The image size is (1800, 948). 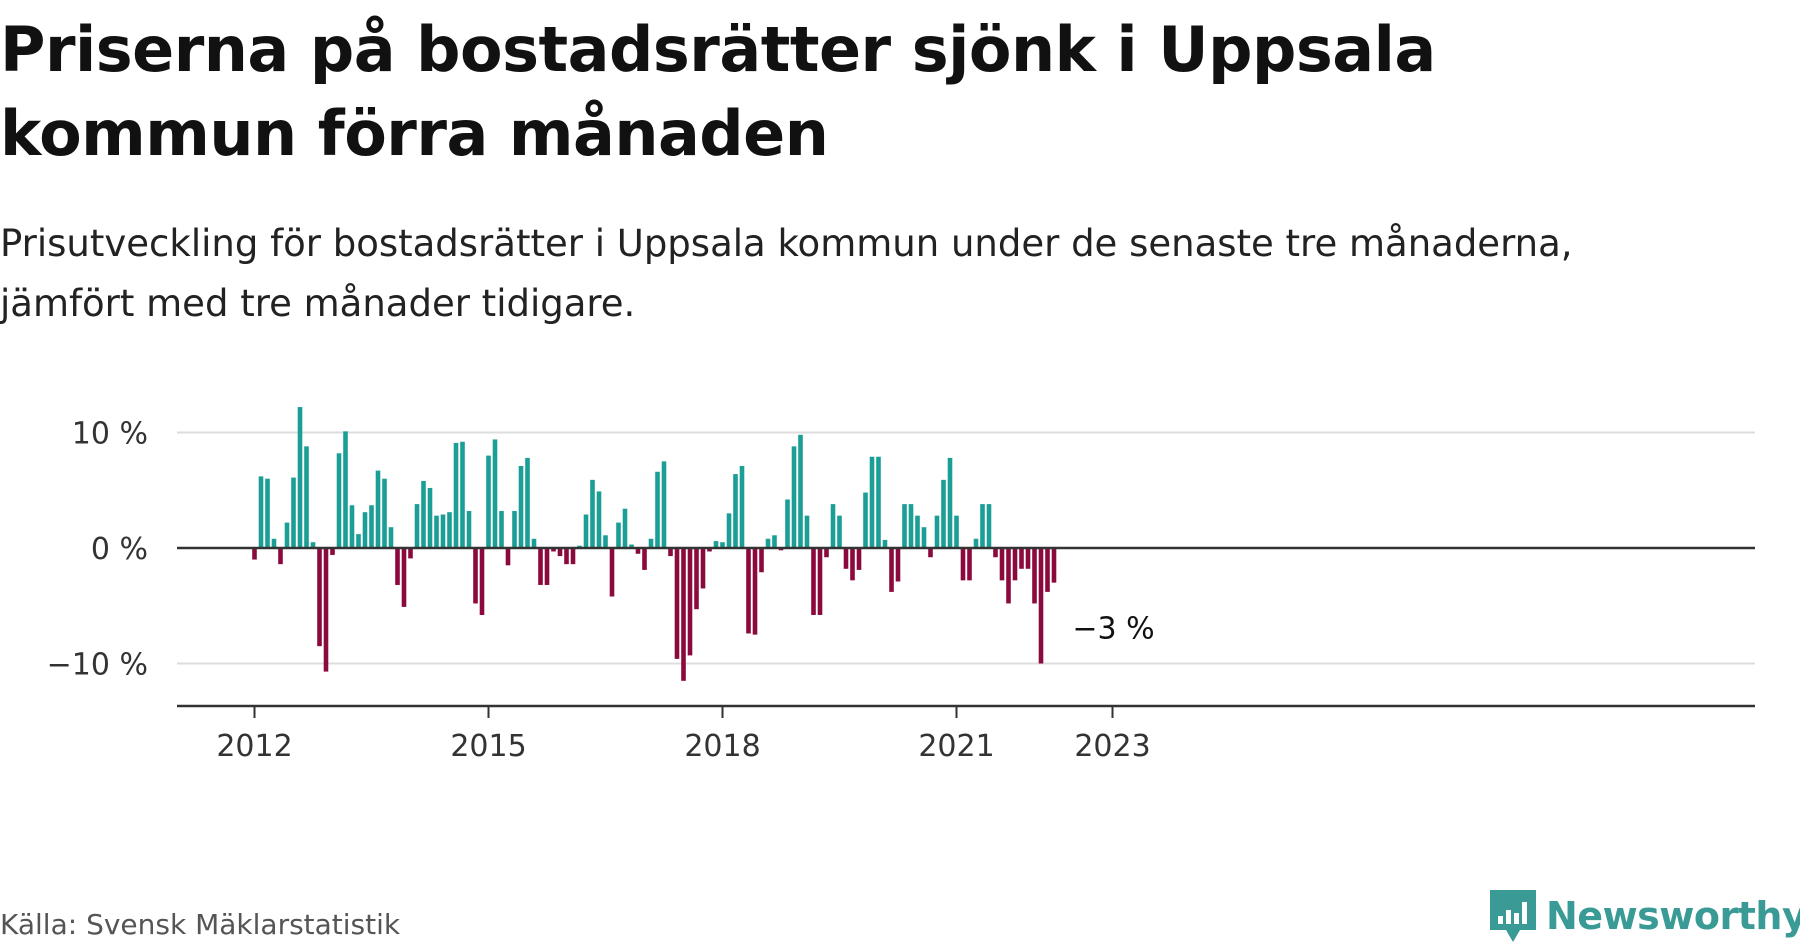 I want to click on y-tick-label: −10 %, so click(x=97, y=665).